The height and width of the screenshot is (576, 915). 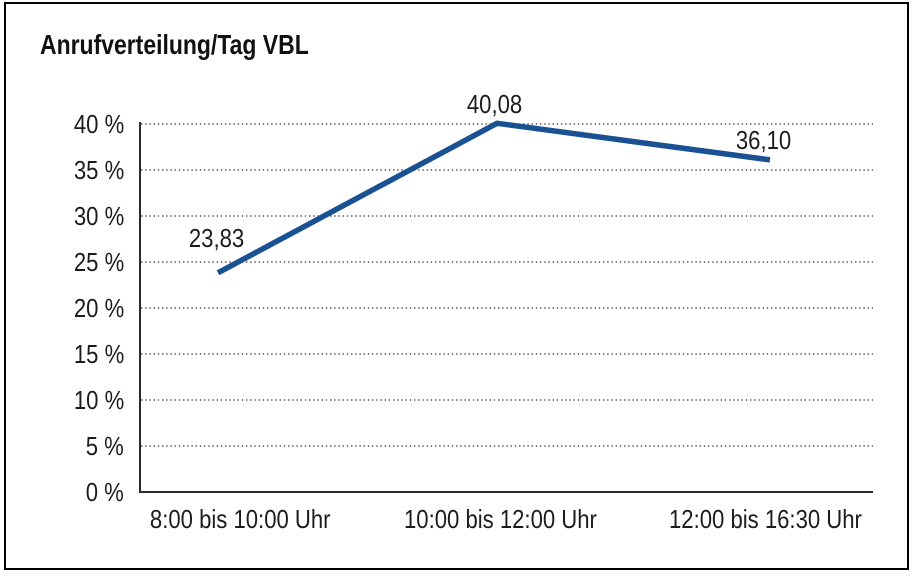 What do you see at coordinates (62, 262) in the screenshot?
I see `y-tick-label-25: 25 %` at bounding box center [62, 262].